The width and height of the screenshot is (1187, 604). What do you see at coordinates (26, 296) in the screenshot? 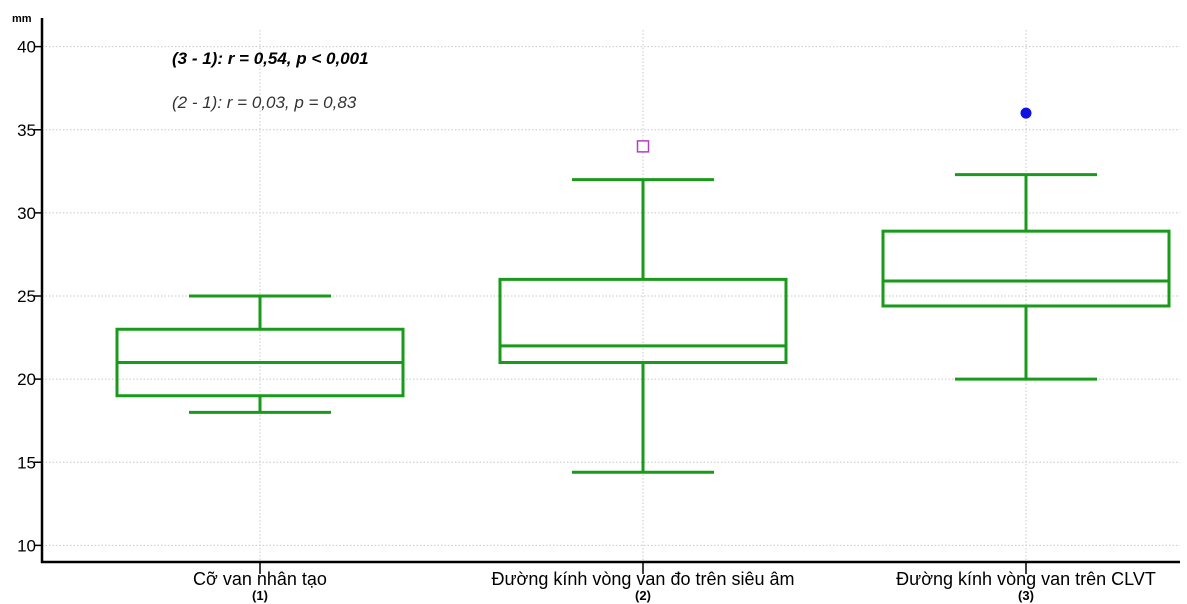
I see `y-tick-label: 25` at bounding box center [26, 296].